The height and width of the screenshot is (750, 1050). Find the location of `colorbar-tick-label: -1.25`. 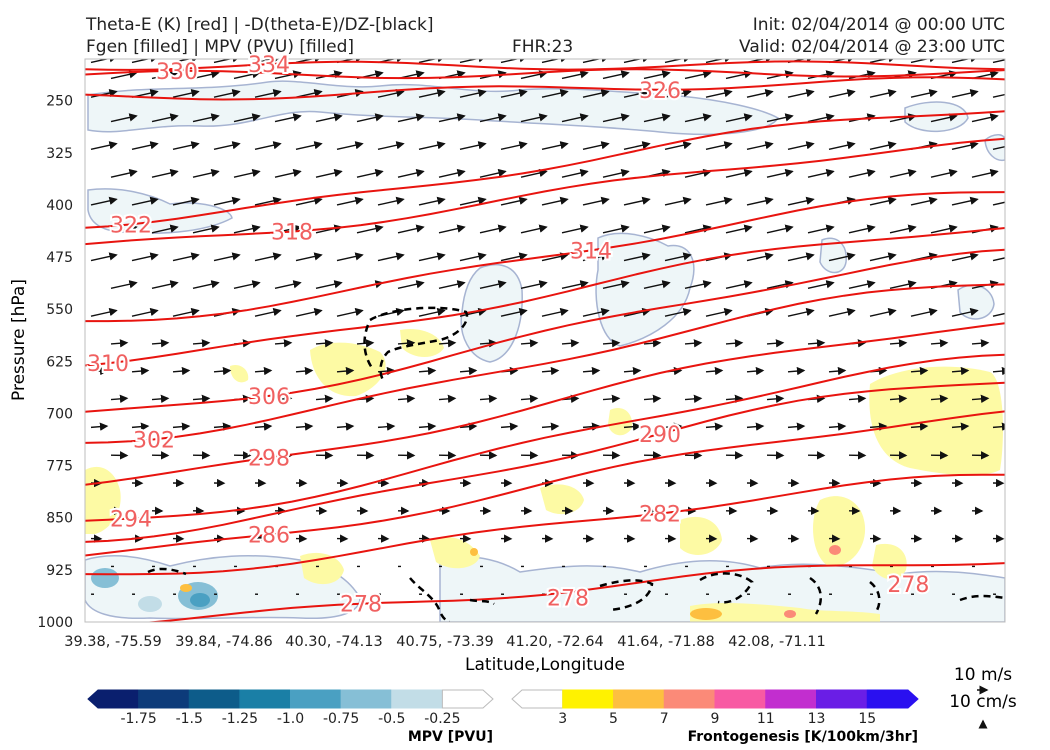

colorbar-tick-label: -1.25 is located at coordinates (240, 719).